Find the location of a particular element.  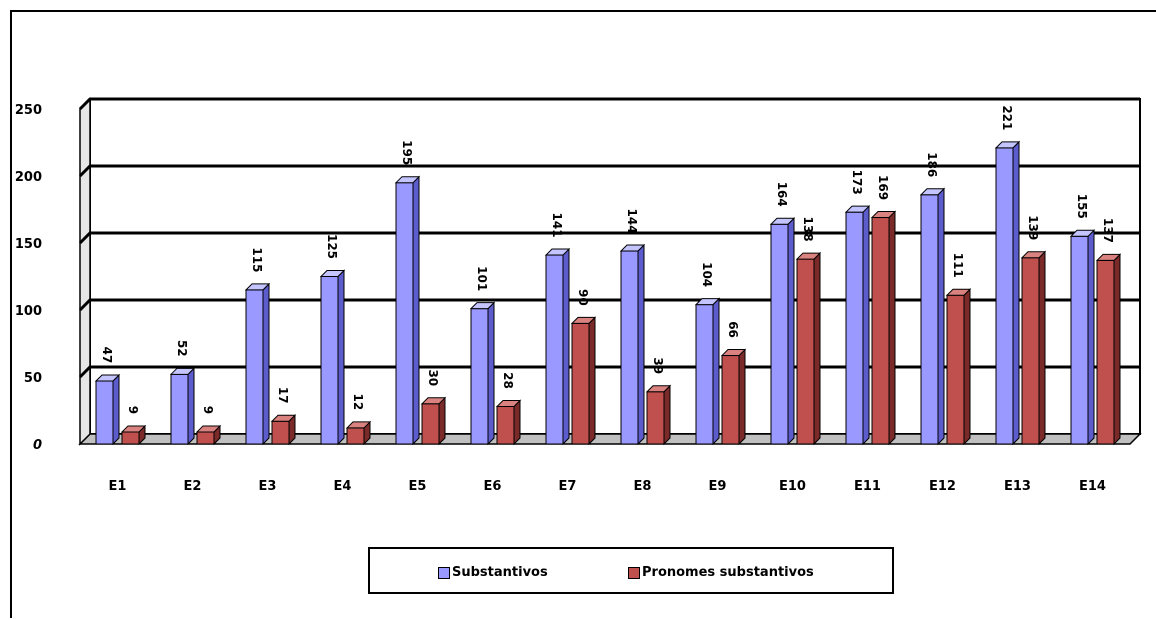

bar-substantivos-E5 is located at coordinates (407, 310).